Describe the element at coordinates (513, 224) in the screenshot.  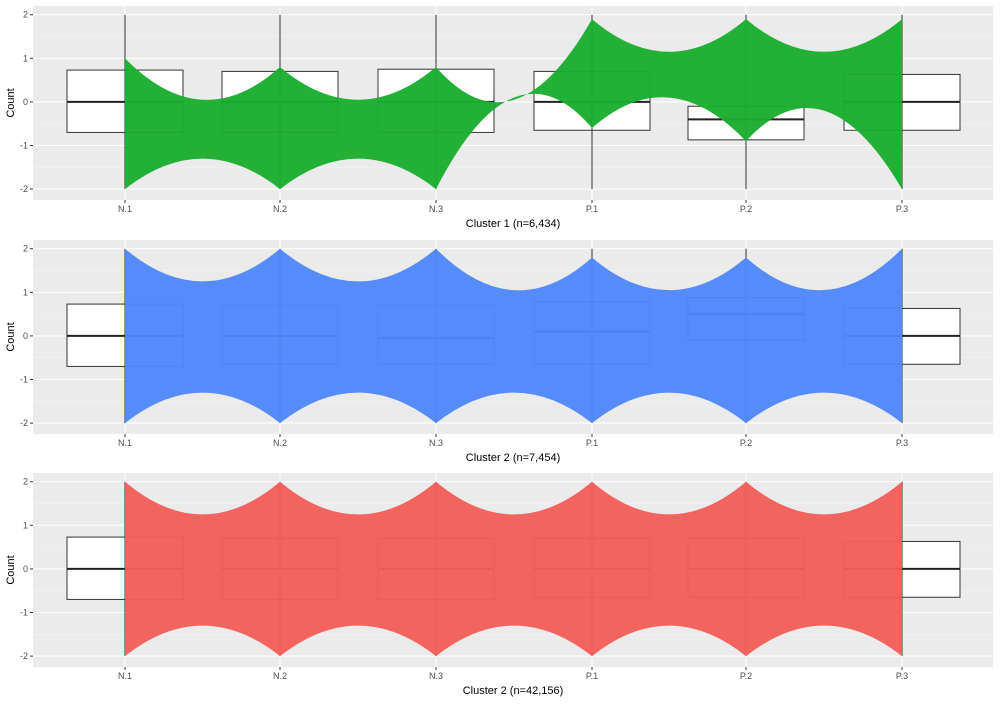
I see `x-axis-title: Cluster 1 (n=6,434)` at that location.